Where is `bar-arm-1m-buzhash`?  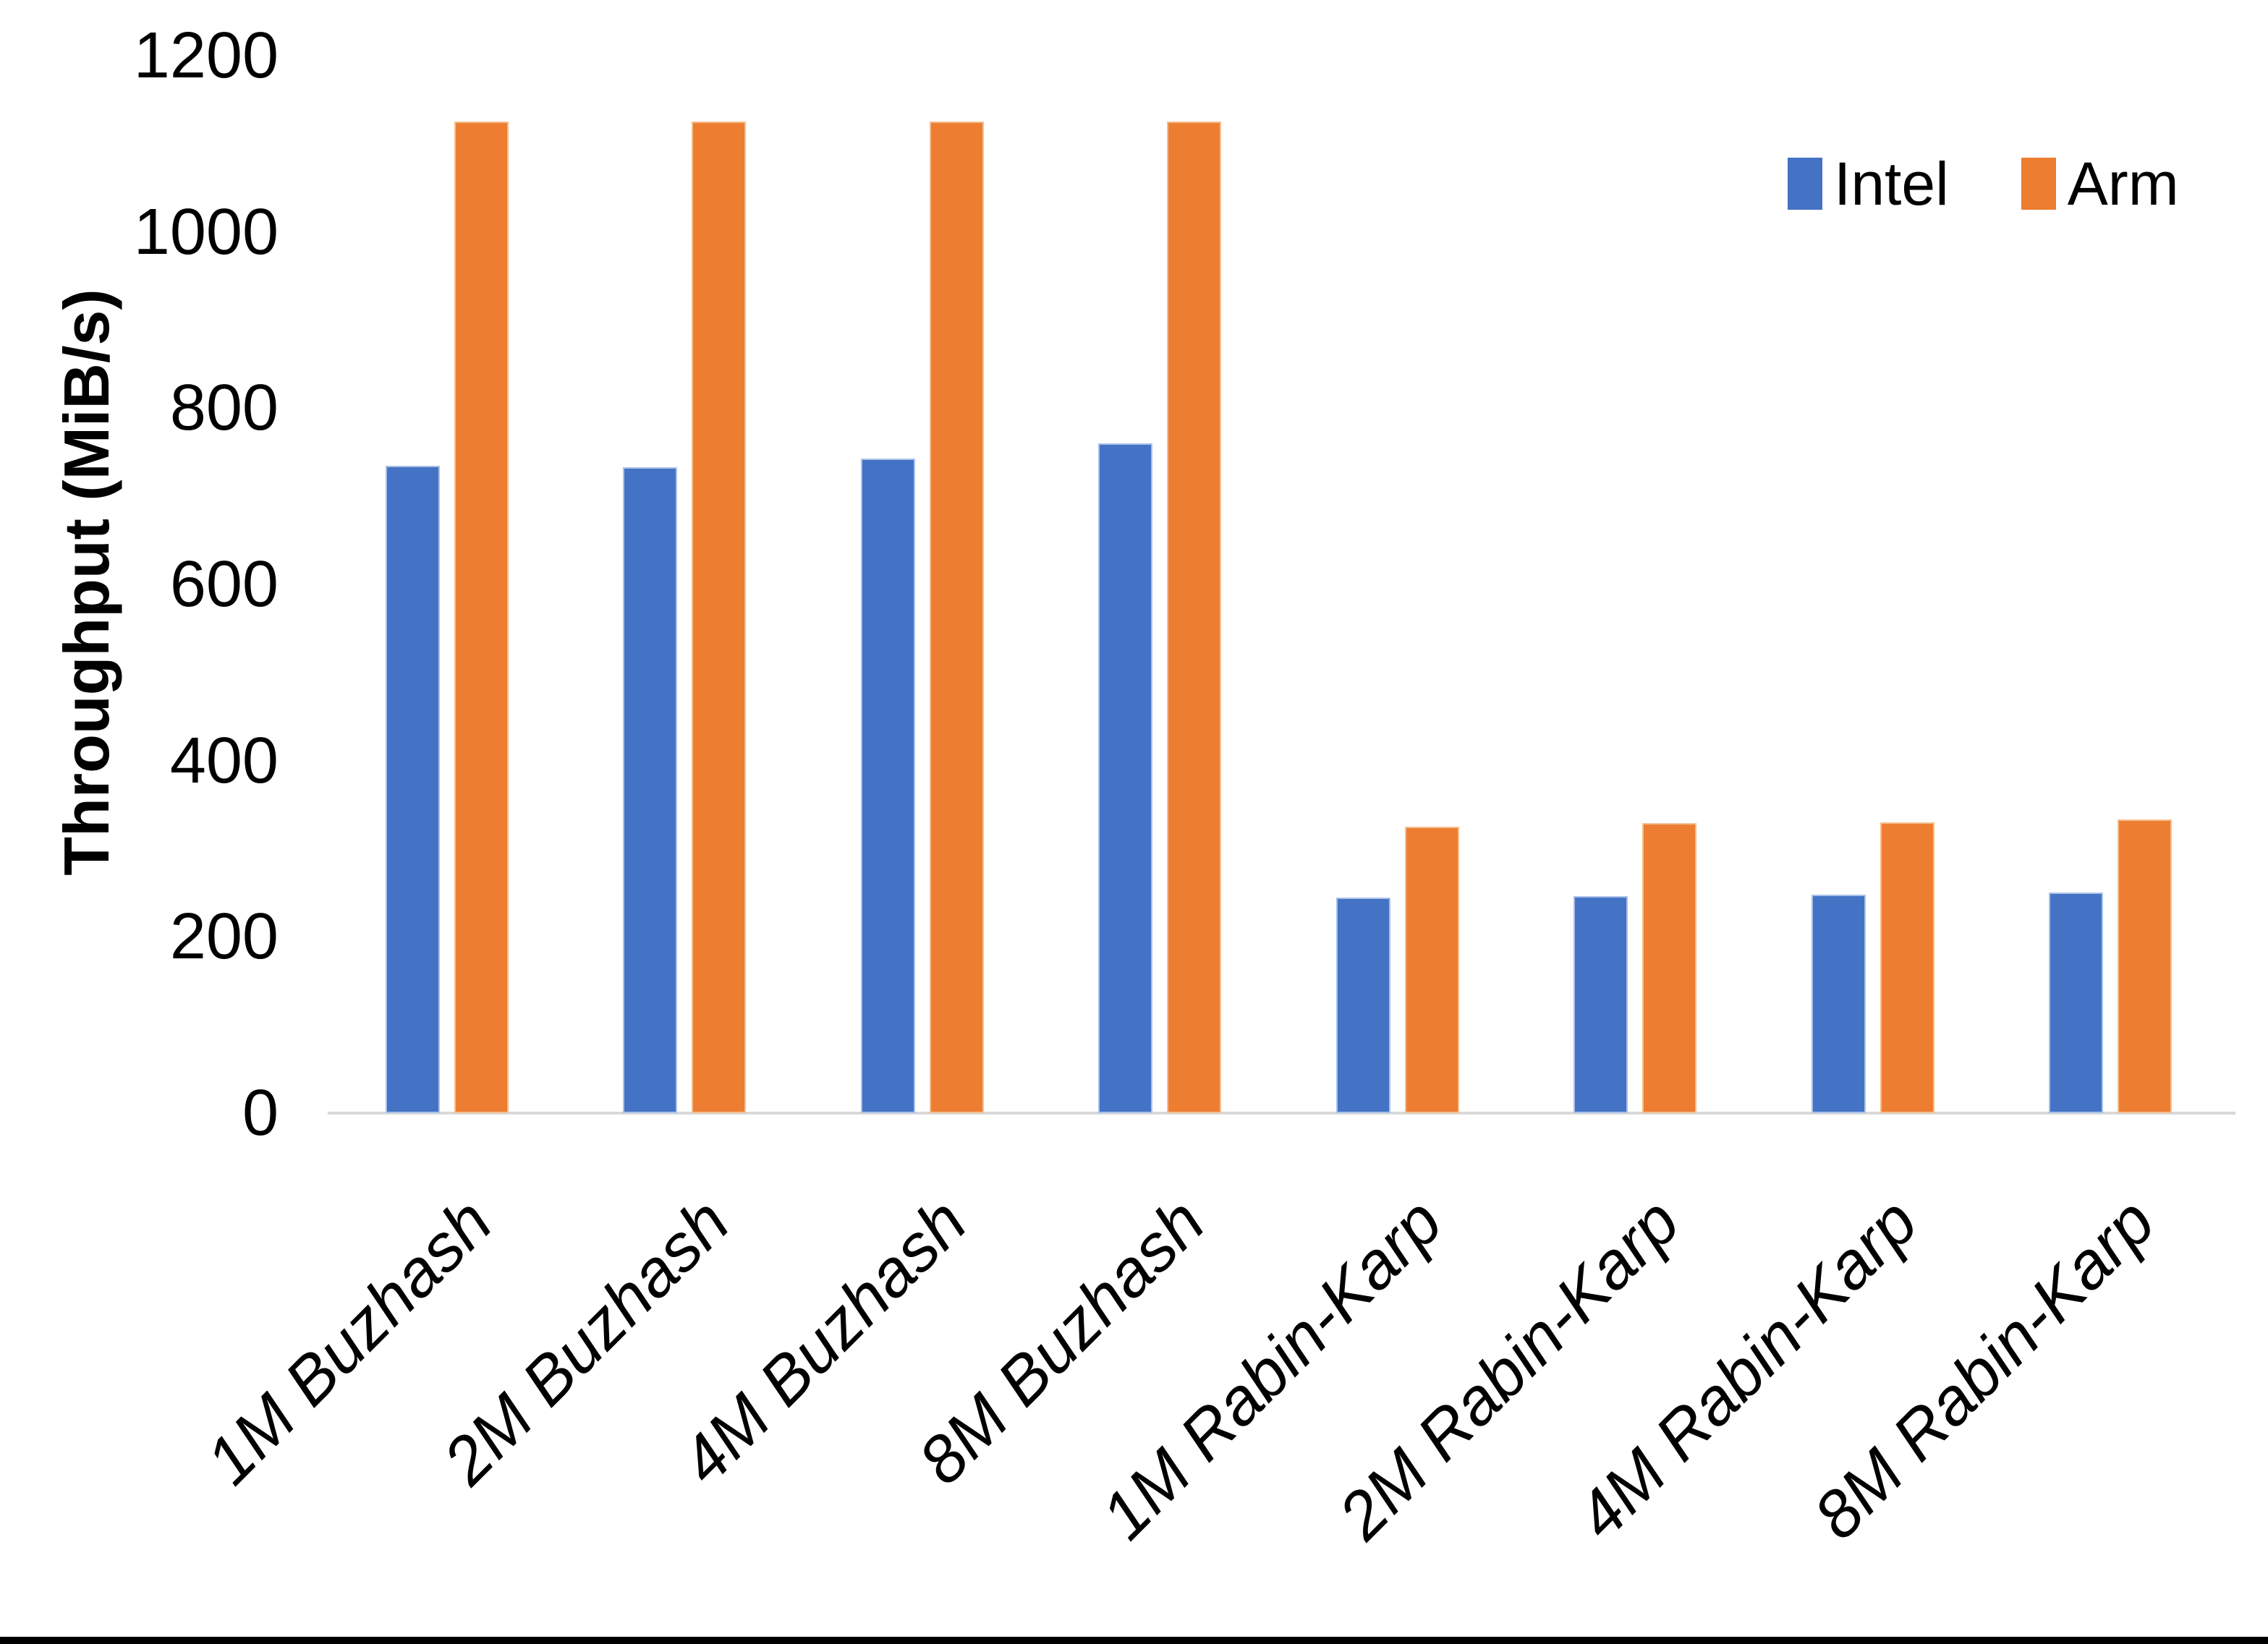 bar-arm-1m-buzhash is located at coordinates (482, 617).